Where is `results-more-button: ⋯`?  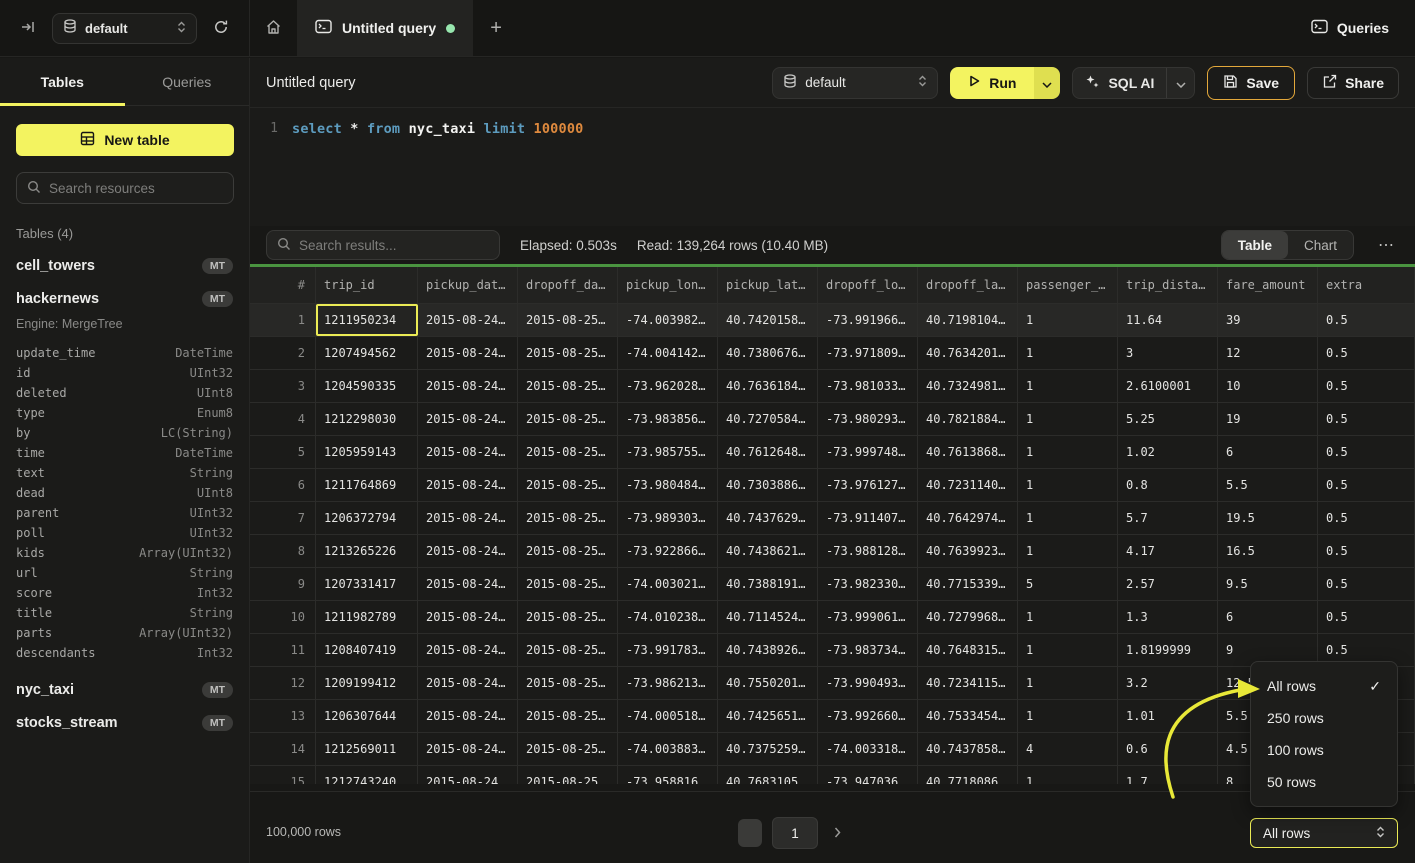 results-more-button: ⋯ is located at coordinates (1386, 245).